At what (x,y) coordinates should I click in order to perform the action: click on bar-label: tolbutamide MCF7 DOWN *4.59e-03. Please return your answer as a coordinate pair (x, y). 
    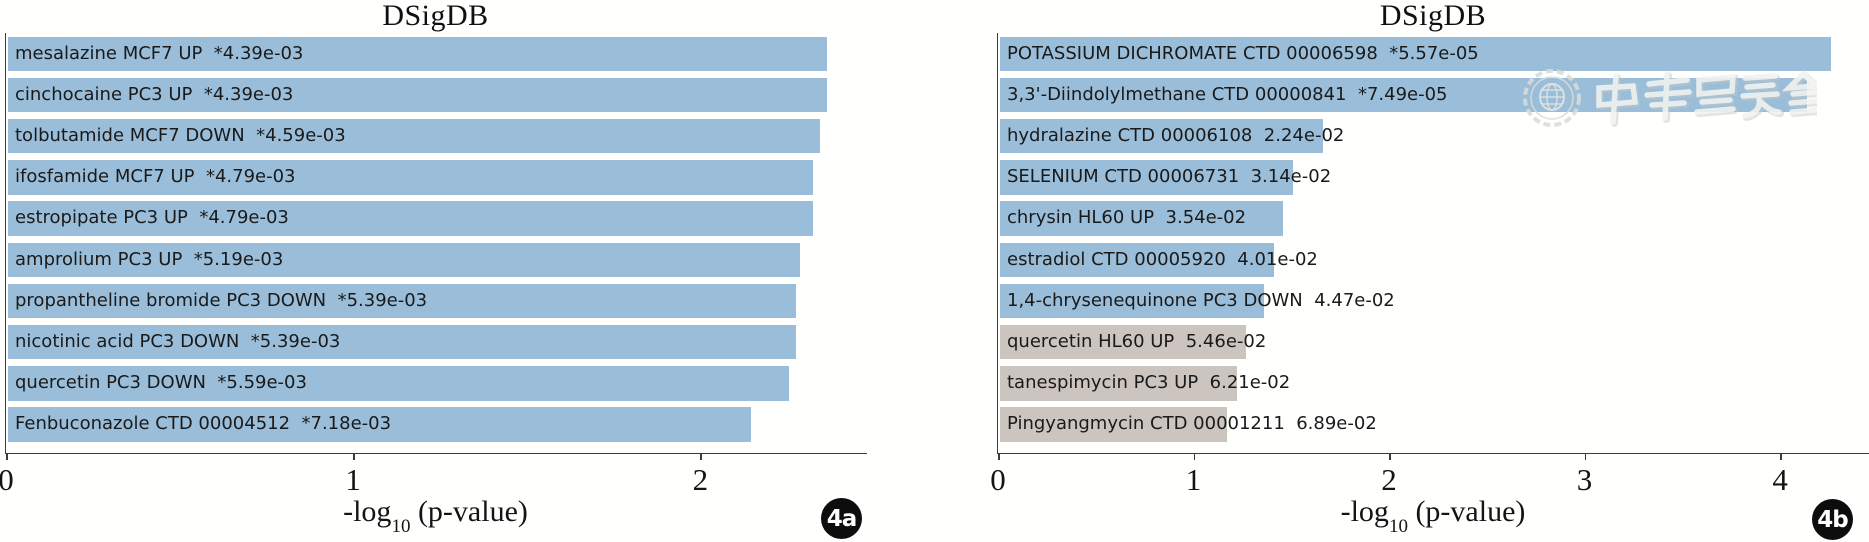
    Looking at the image, I should click on (180, 135).